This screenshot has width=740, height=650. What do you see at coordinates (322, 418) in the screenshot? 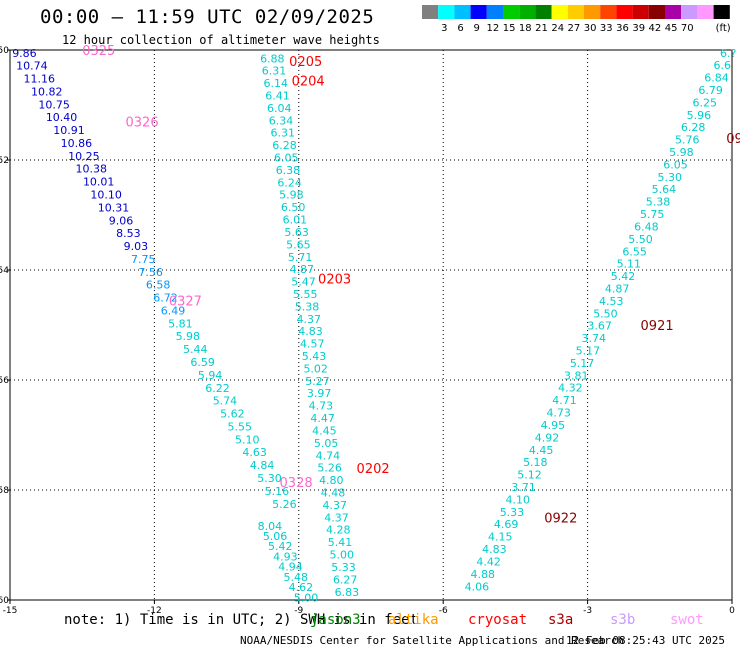
I see `wave-height-value: 4.47` at bounding box center [322, 418].